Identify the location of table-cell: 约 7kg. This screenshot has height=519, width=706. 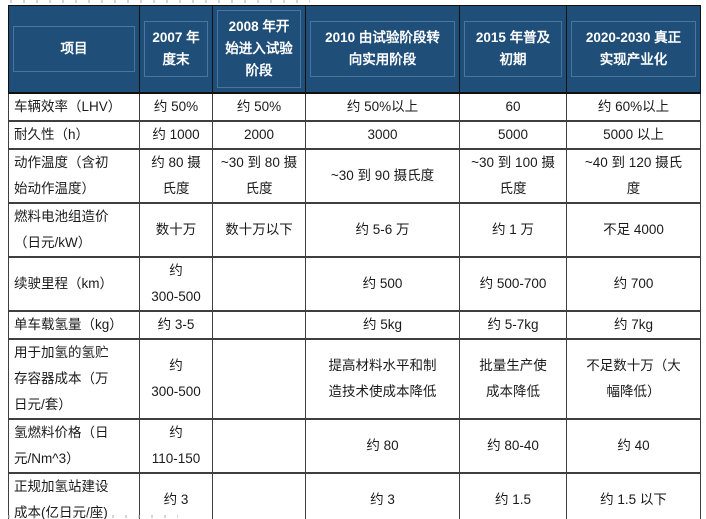
(633, 325).